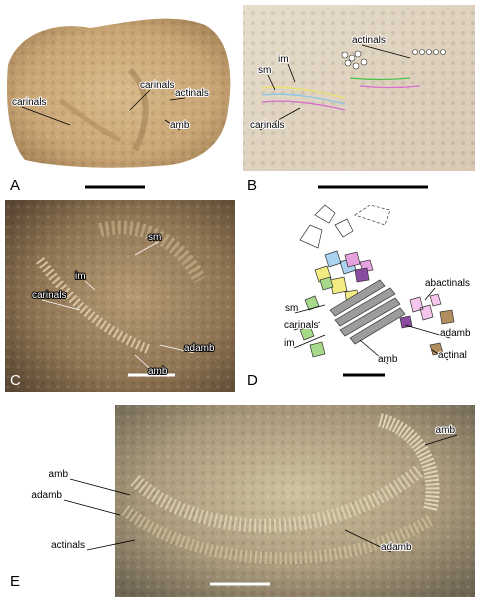  I want to click on panel-a-photo, so click(118, 103).